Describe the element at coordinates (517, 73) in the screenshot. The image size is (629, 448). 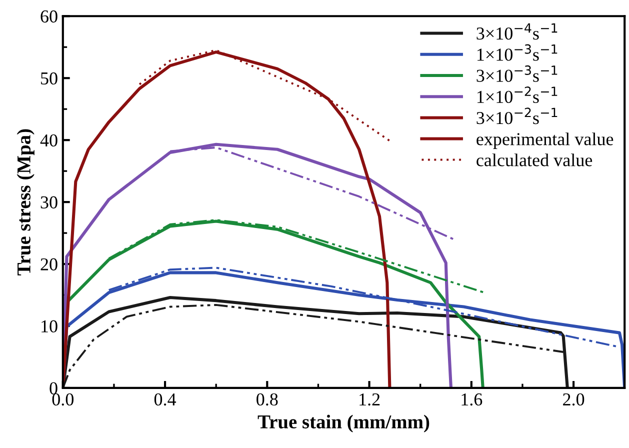
I see `legend-label: 3×10$^{−3}$s$^{−1}$` at that location.